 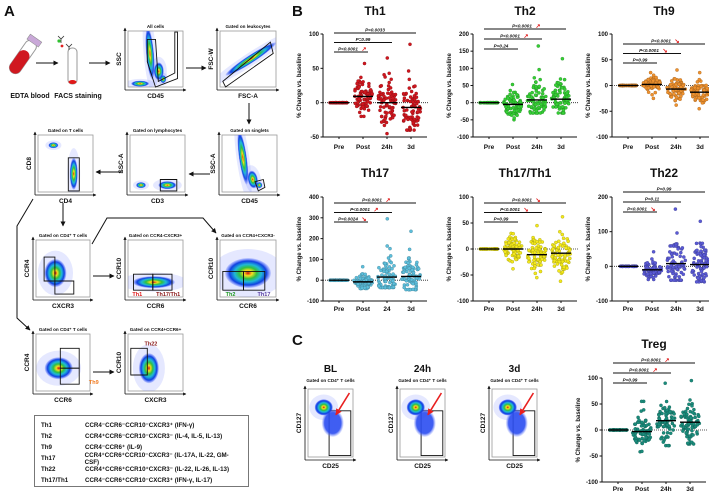 What do you see at coordinates (157, 201) in the screenshot?
I see `x-axis-label: CD3` at bounding box center [157, 201].